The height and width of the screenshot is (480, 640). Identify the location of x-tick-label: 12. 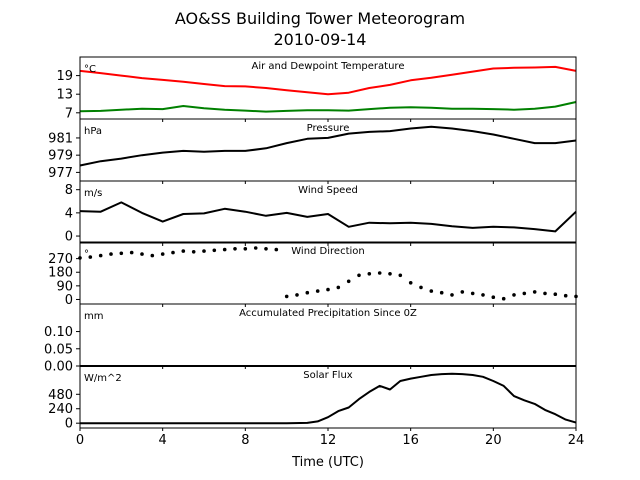
(328, 440).